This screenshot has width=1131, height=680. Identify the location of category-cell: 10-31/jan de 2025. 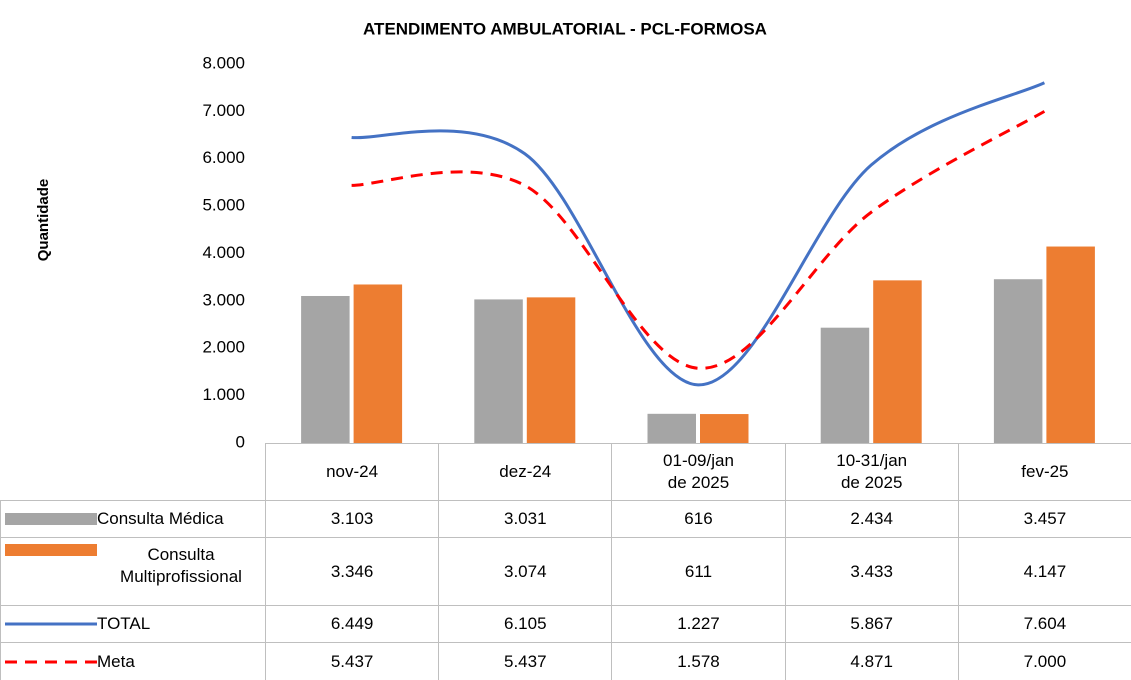
(871, 472).